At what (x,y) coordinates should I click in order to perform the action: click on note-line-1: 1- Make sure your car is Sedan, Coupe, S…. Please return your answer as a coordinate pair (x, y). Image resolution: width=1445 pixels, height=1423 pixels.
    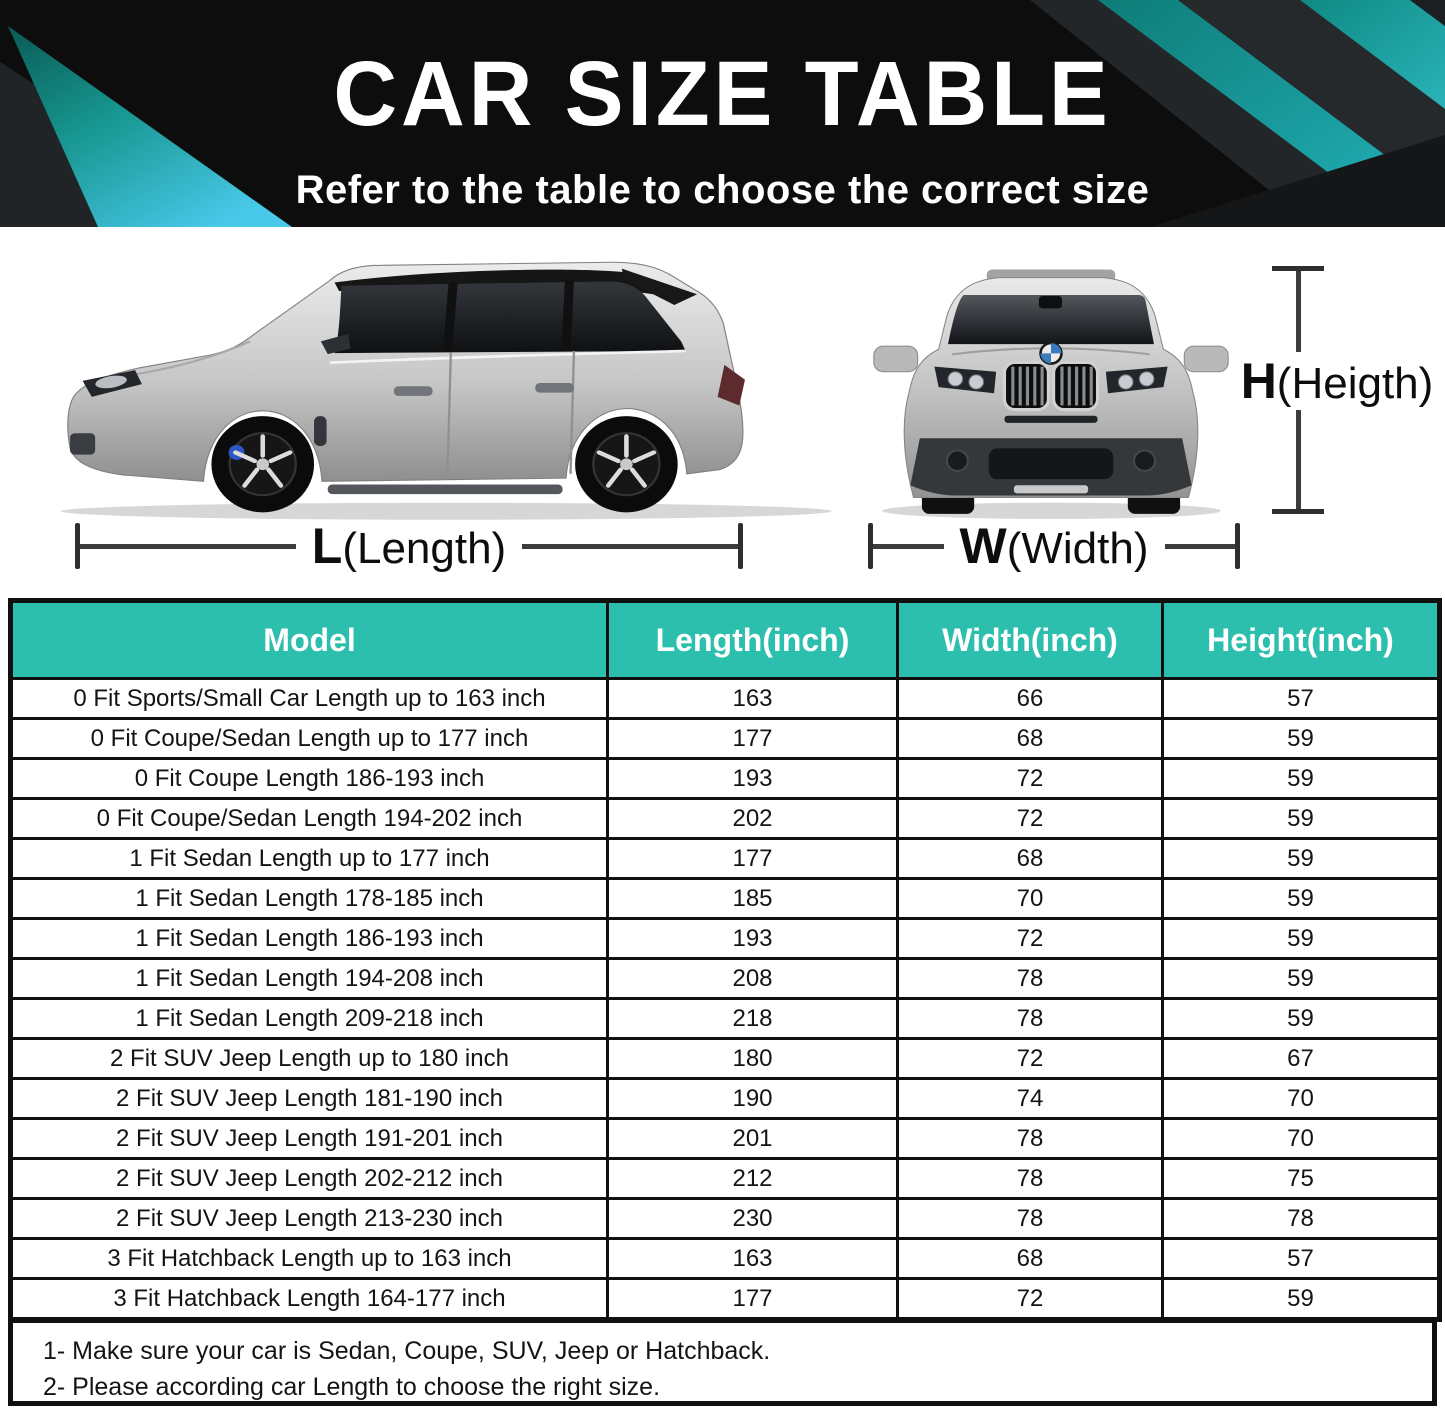
    Looking at the image, I should click on (407, 1351).